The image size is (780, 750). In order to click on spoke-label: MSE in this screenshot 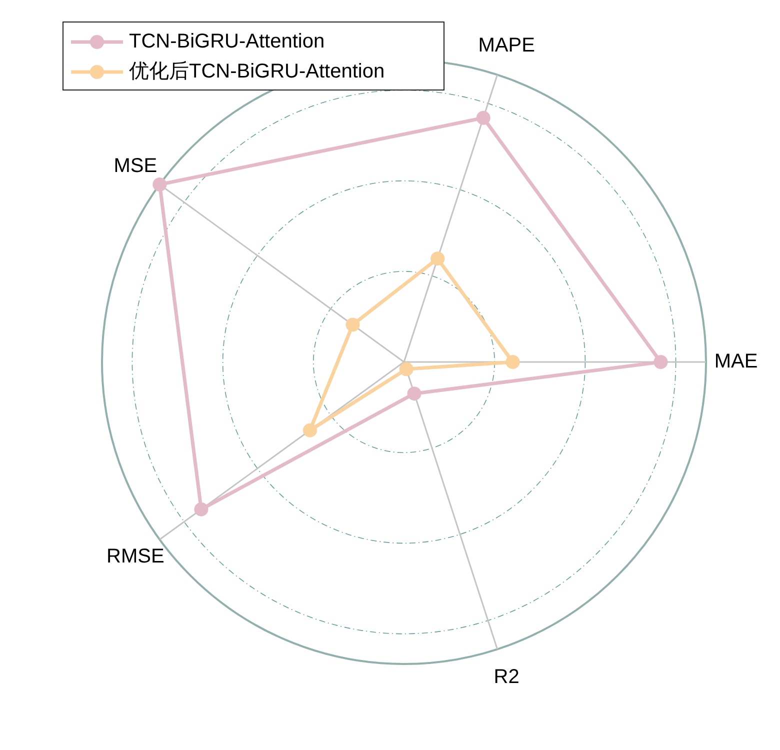, I will do `click(136, 166)`.